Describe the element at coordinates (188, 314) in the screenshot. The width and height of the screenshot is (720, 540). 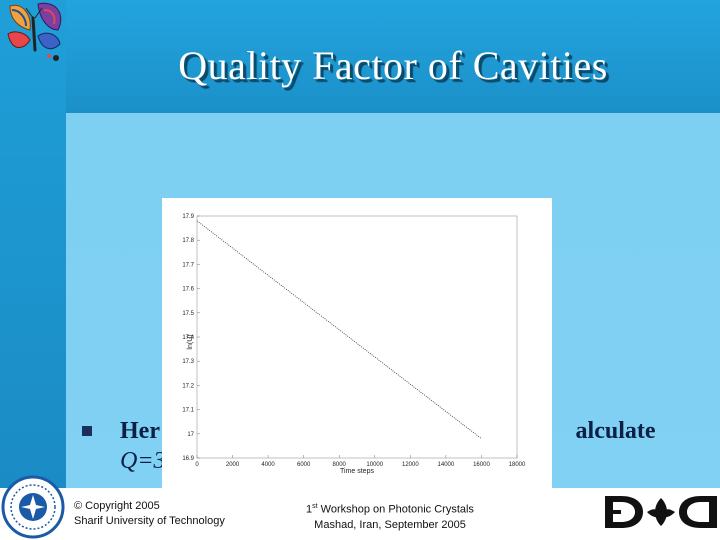
I see `y-tick-label: 17.5` at that location.